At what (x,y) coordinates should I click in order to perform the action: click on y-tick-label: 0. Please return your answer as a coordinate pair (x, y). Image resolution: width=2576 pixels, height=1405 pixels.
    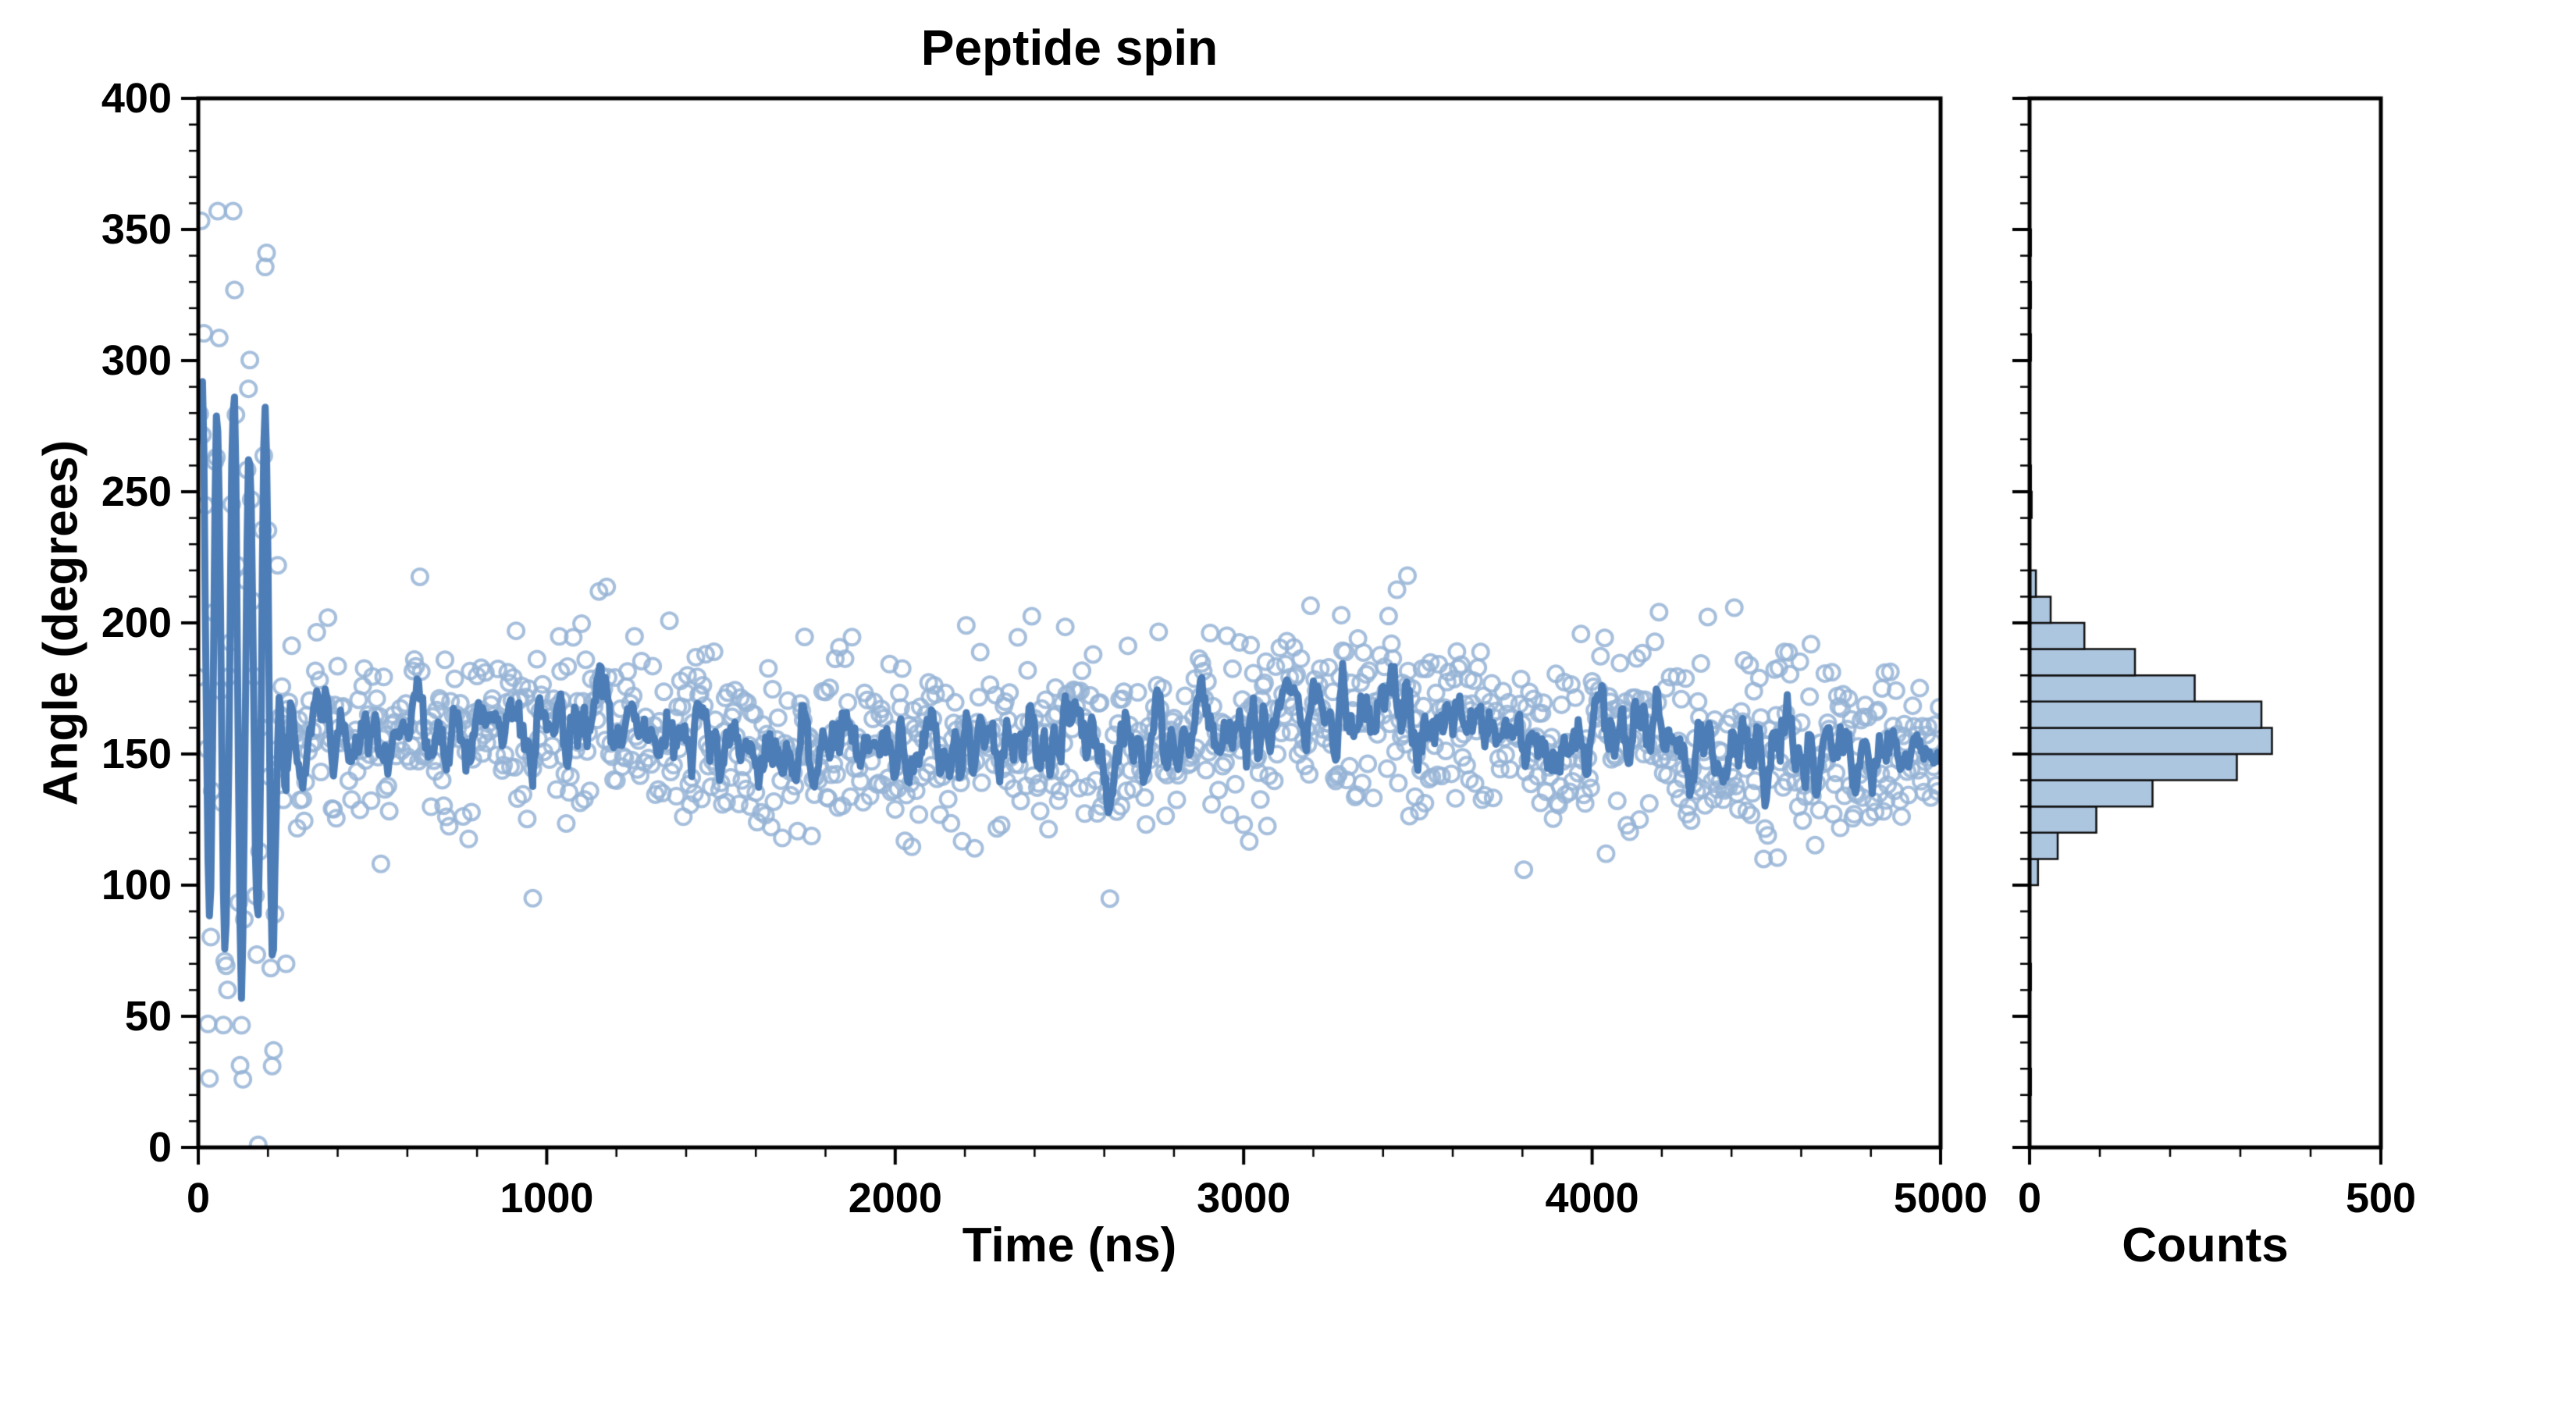
    Looking at the image, I should click on (160, 1148).